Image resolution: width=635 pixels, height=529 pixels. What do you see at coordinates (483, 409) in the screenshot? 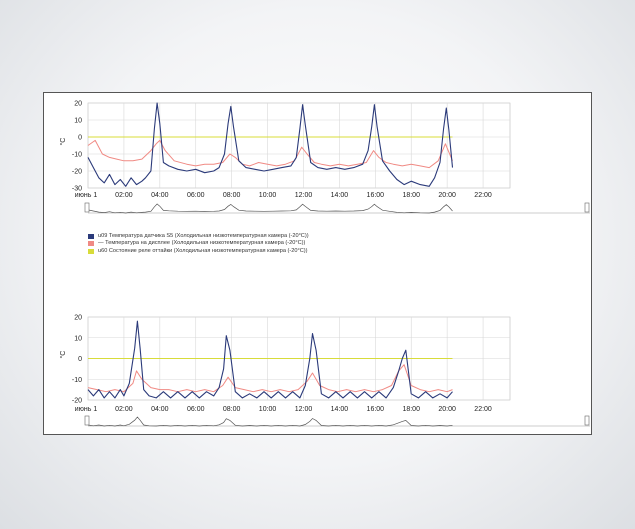
I see `x-tick-label-2-11: 22:00` at bounding box center [483, 409].